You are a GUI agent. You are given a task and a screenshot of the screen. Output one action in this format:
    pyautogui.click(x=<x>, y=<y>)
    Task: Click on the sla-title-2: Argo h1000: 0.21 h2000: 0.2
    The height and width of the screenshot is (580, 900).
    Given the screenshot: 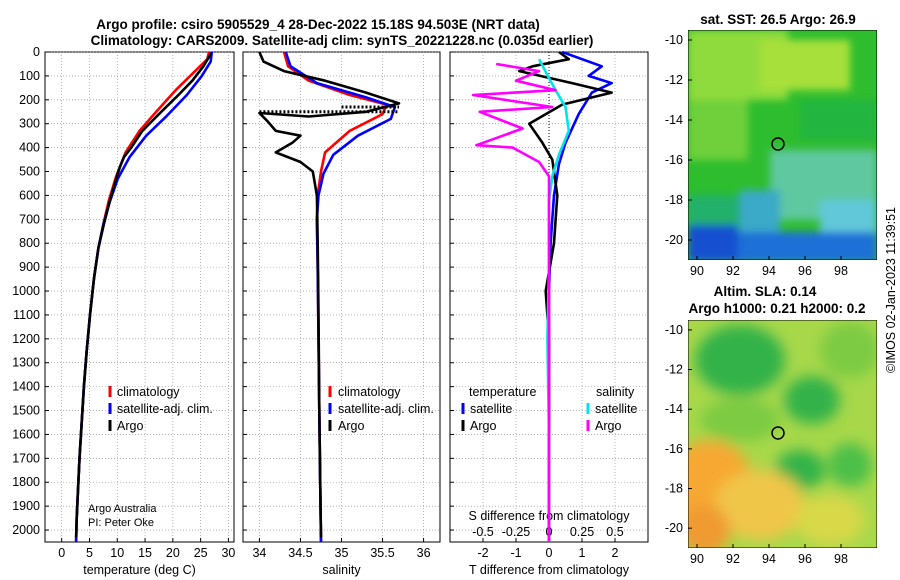 What is the action you would take?
    pyautogui.click(x=776, y=308)
    